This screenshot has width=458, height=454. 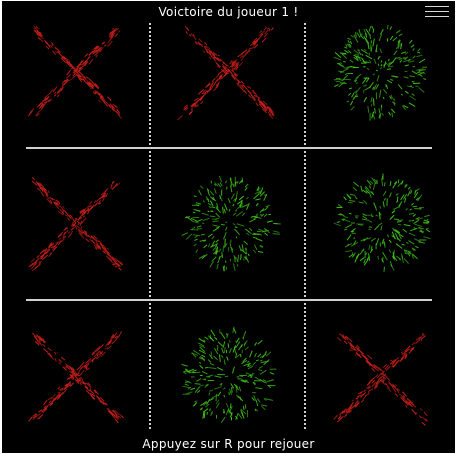 I want to click on hamburger-menu-icon, so click(x=437, y=12).